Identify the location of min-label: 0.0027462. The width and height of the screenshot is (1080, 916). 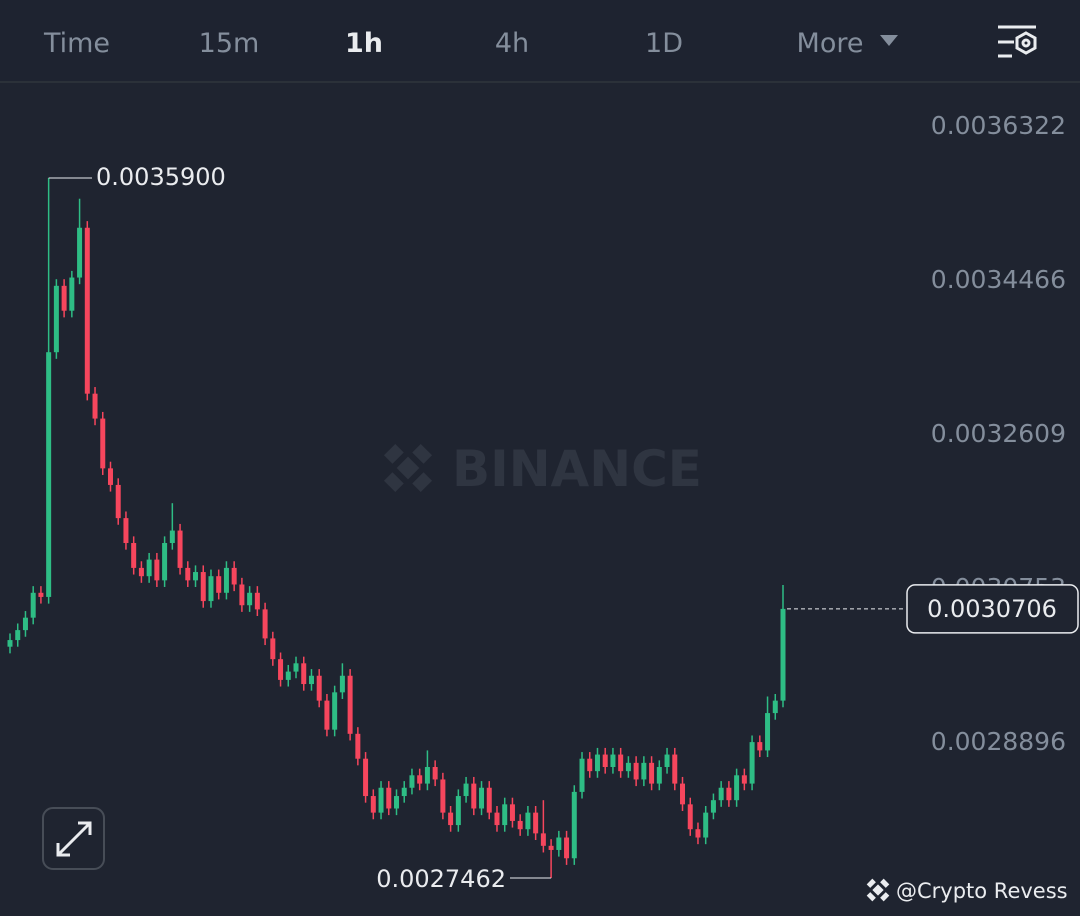
(441, 879).